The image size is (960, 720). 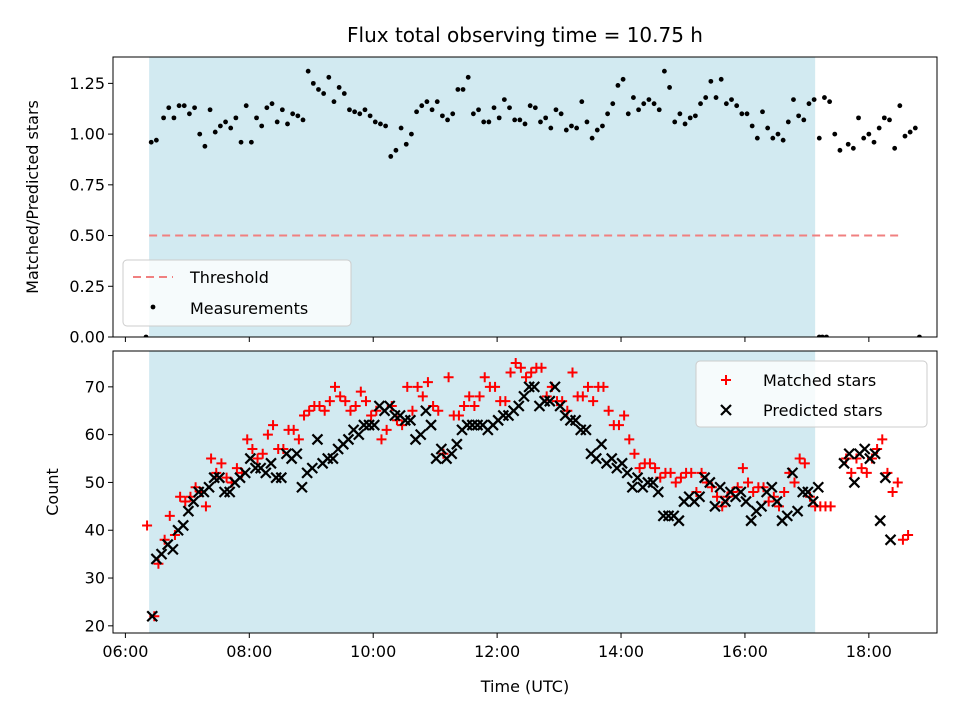 I want to click on x-tick-label: 06:00, so click(x=125, y=651).